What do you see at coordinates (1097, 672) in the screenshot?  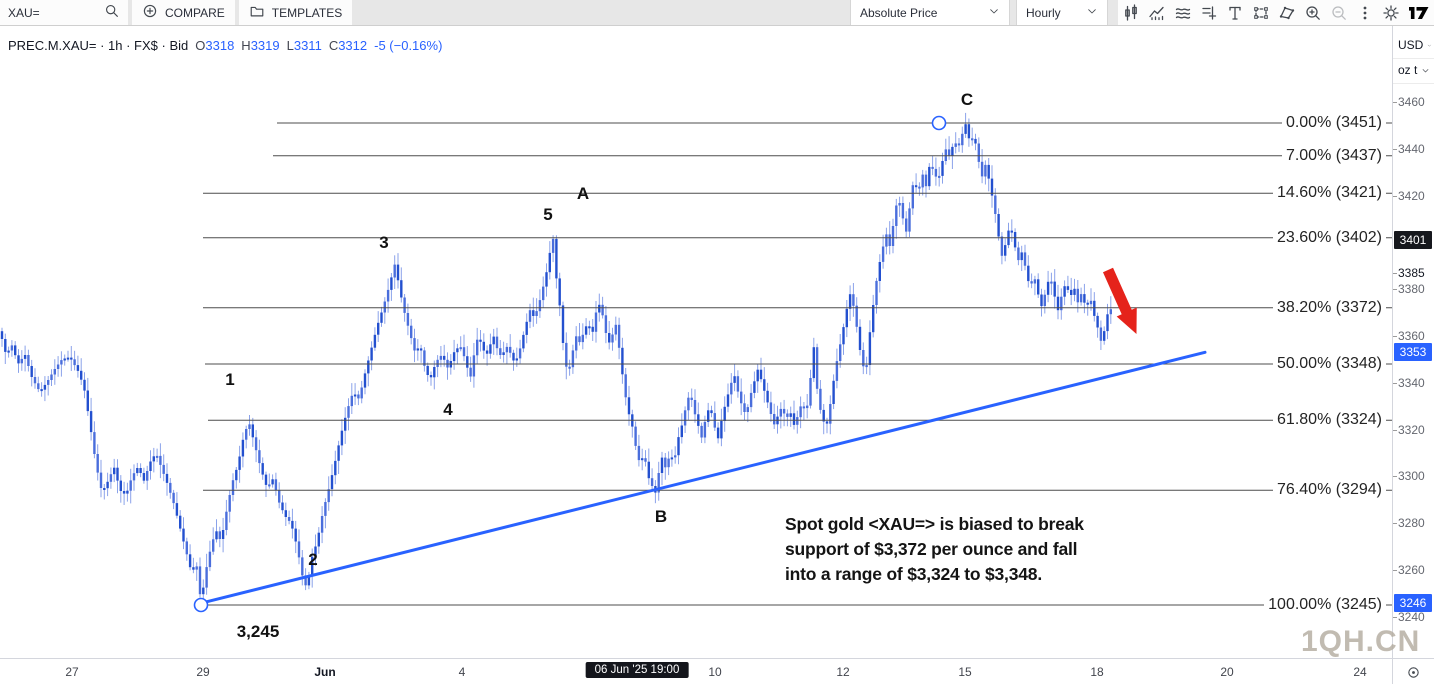 I see `time-axis-label: 18` at bounding box center [1097, 672].